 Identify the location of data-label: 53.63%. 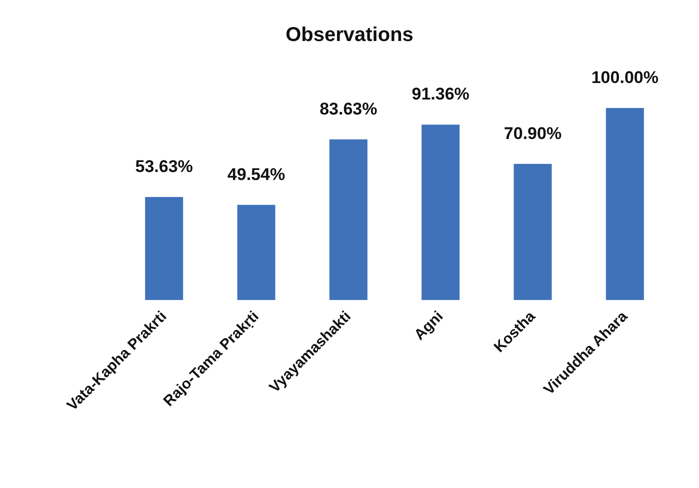
(164, 166).